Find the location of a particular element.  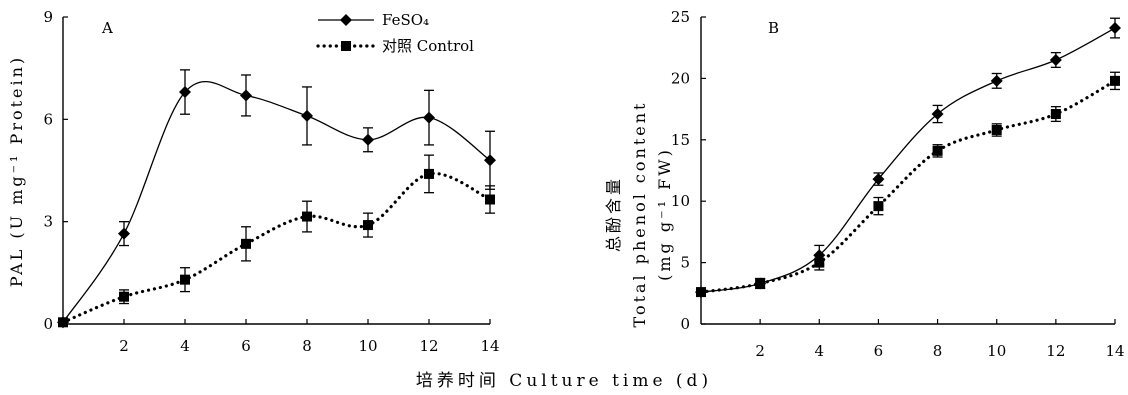

y-tick-label: 20 is located at coordinates (680, 78).